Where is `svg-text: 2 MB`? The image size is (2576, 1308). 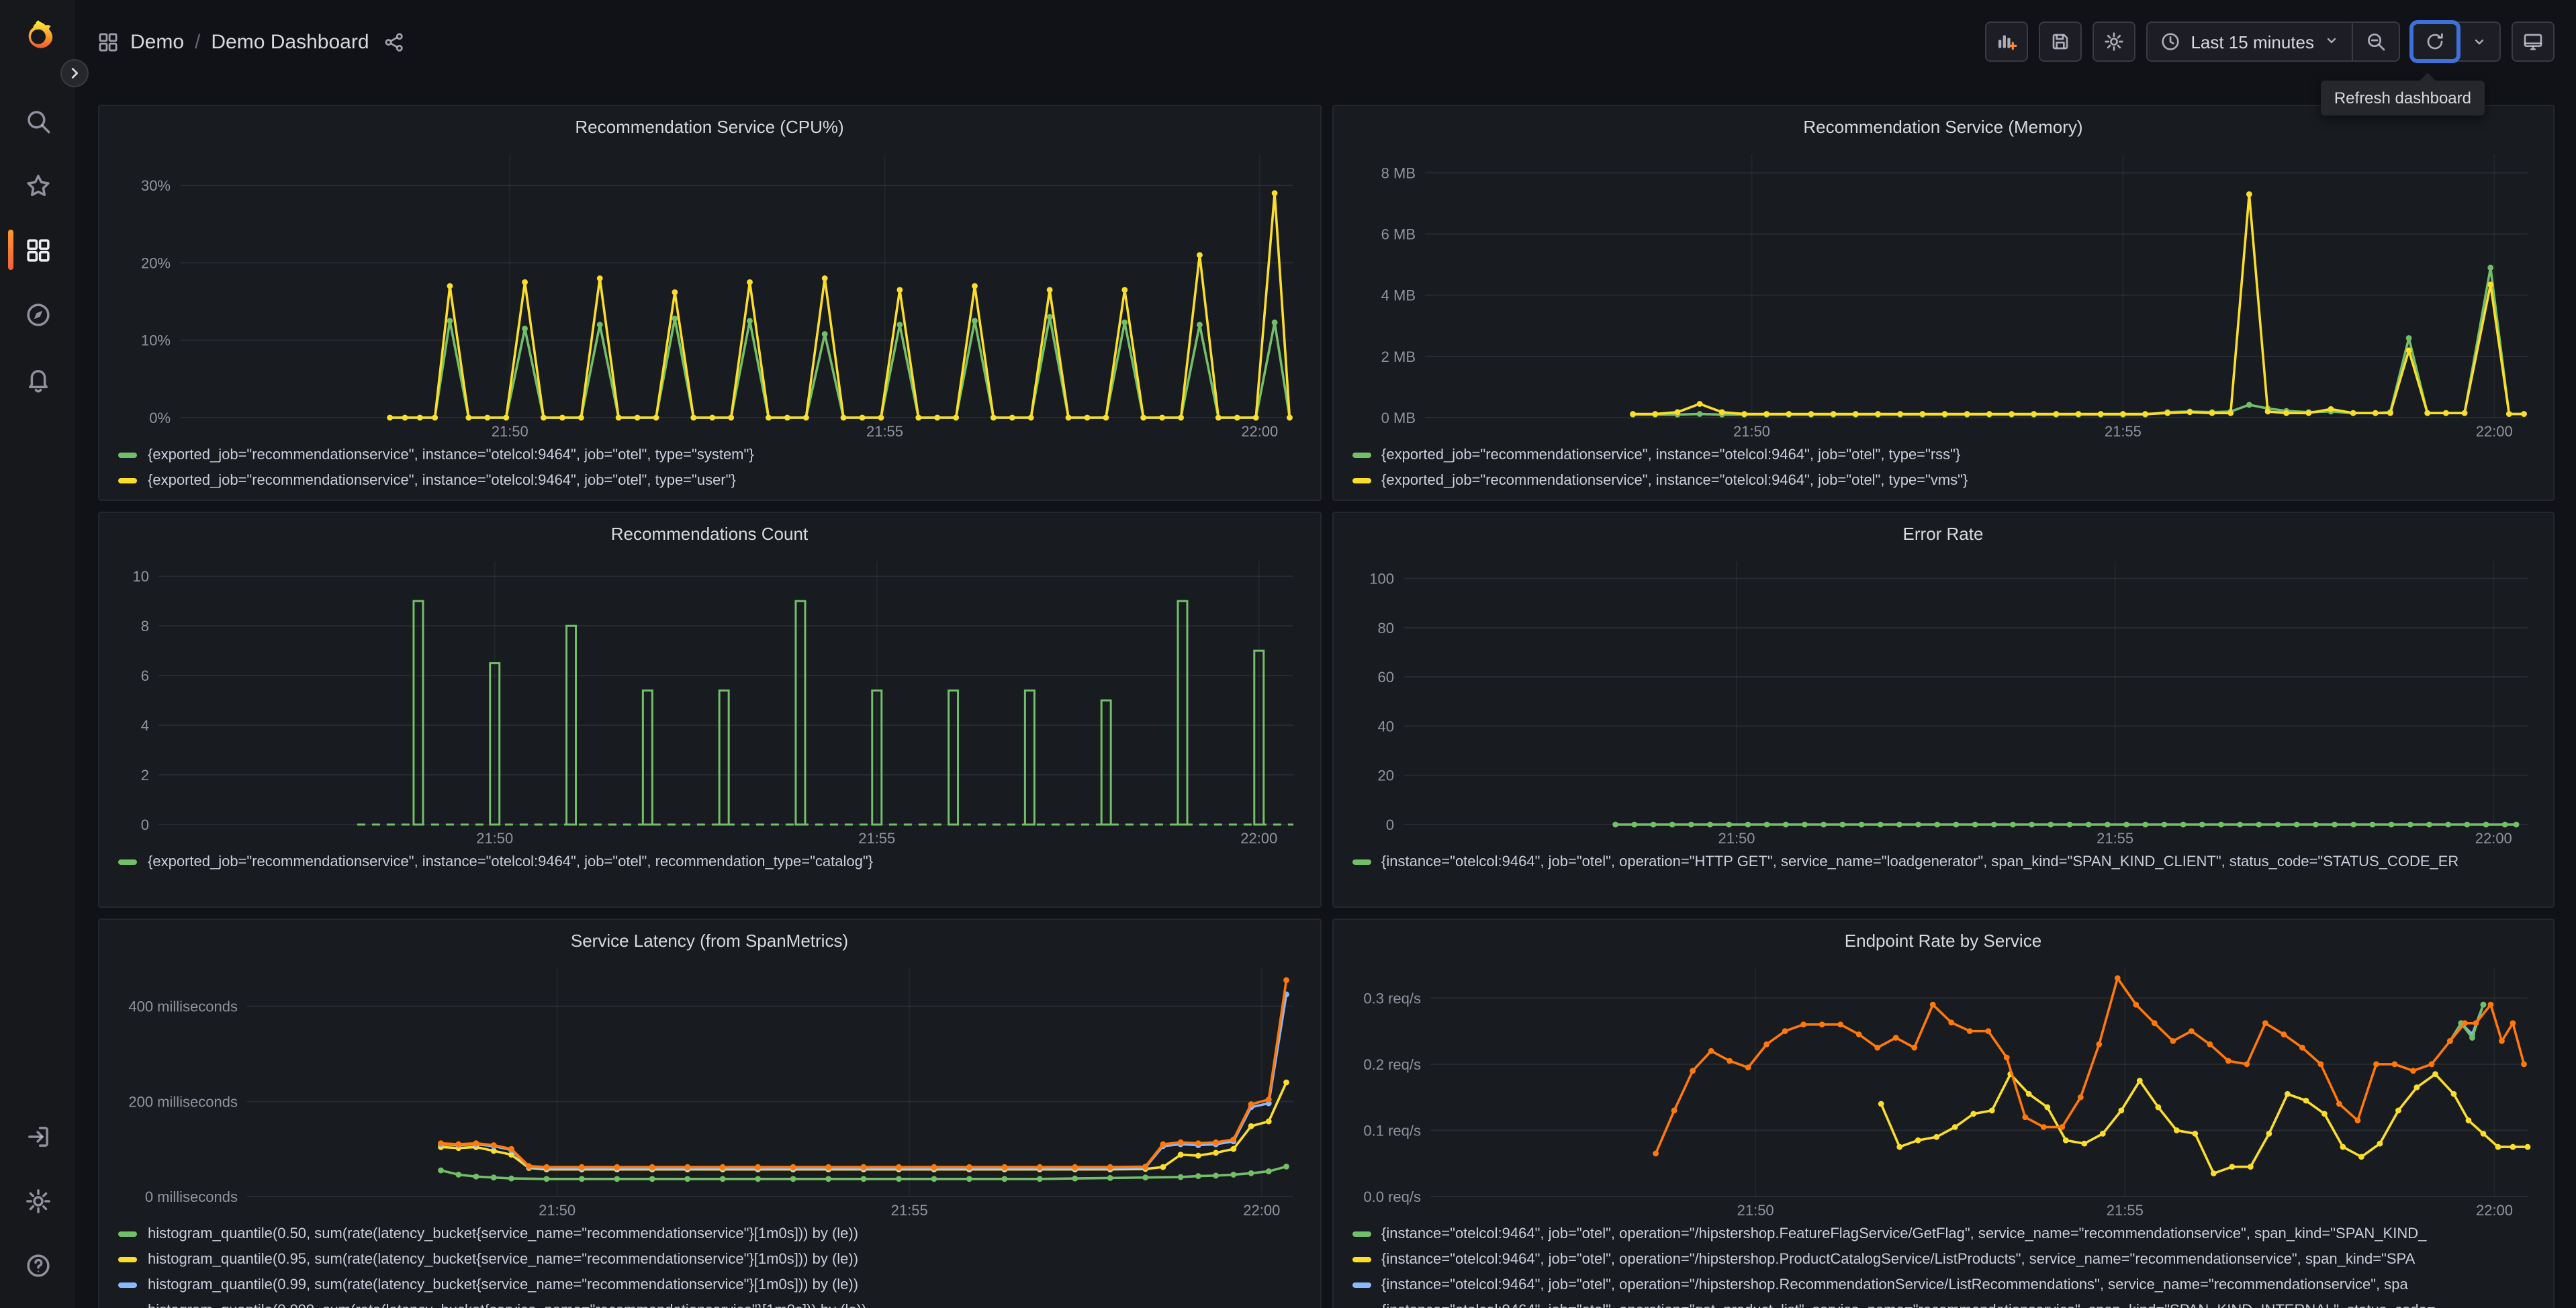
svg-text: 2 MB is located at coordinates (1398, 357).